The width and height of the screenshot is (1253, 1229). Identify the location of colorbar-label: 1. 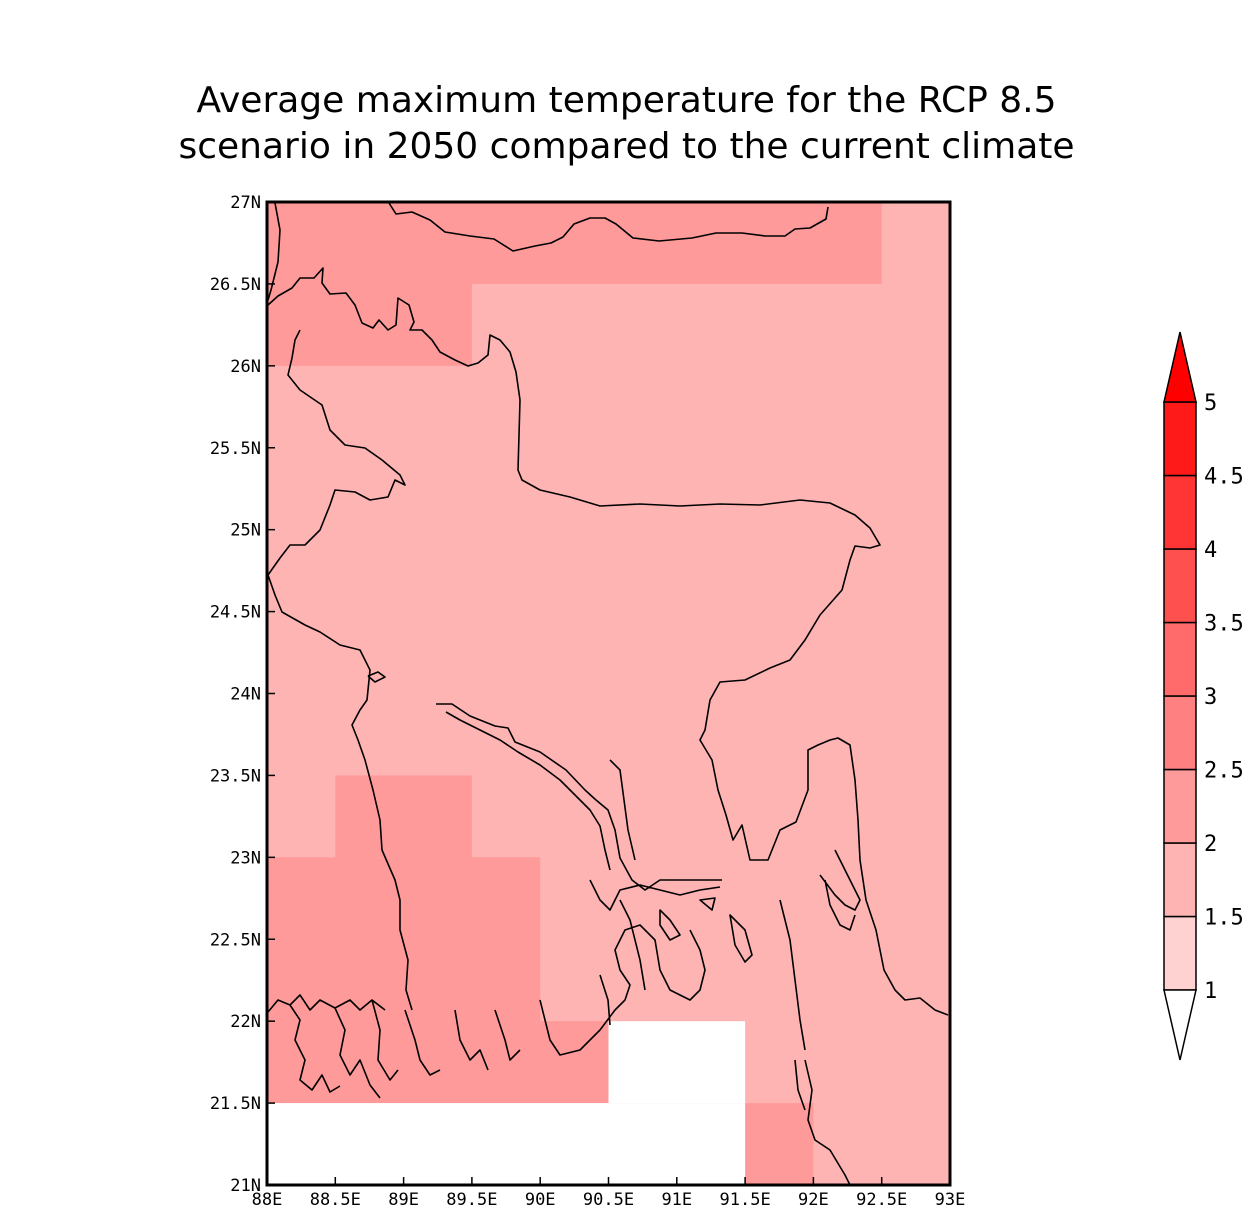
(1210, 991).